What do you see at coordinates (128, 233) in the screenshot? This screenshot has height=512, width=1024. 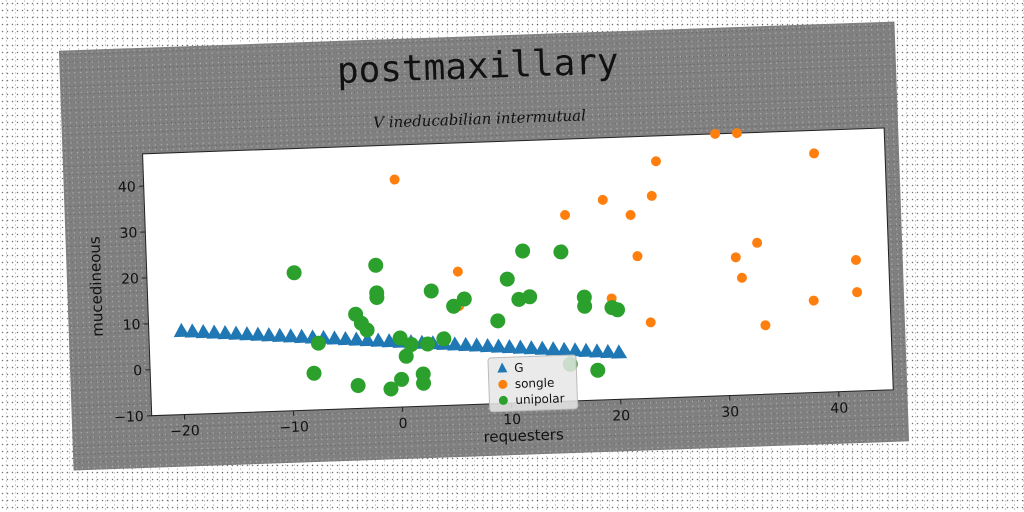 I see `y-tick-label-4: 30` at bounding box center [128, 233].